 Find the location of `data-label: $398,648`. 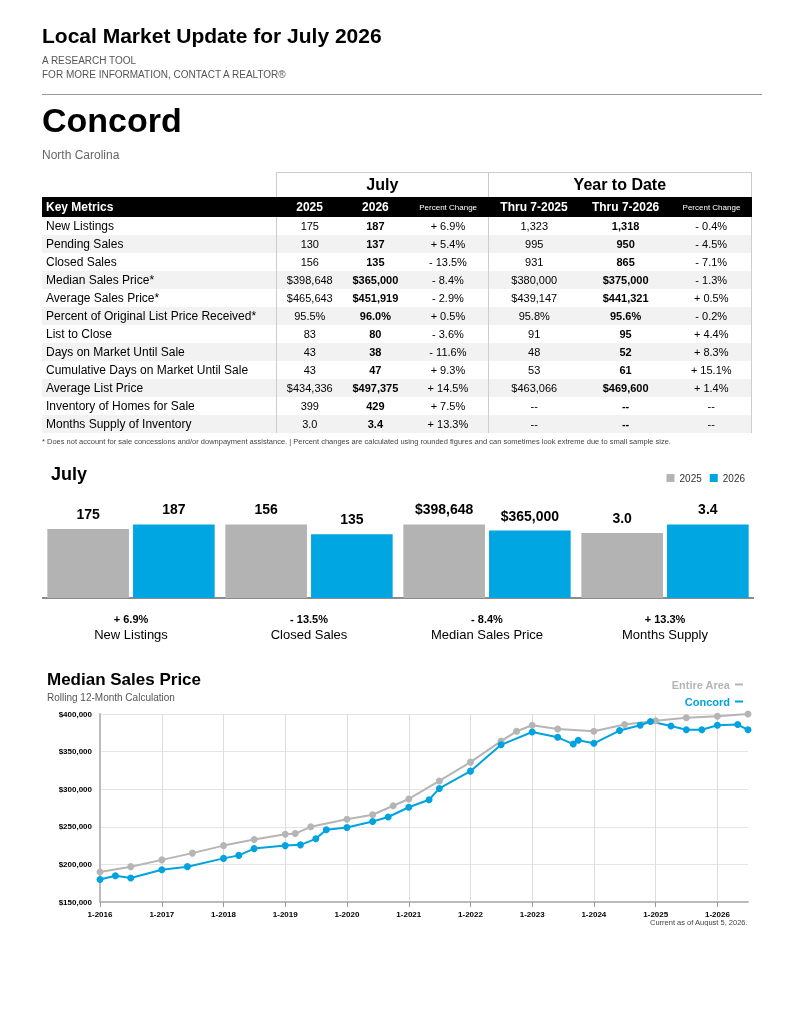

data-label: $398,648 is located at coordinates (444, 509).